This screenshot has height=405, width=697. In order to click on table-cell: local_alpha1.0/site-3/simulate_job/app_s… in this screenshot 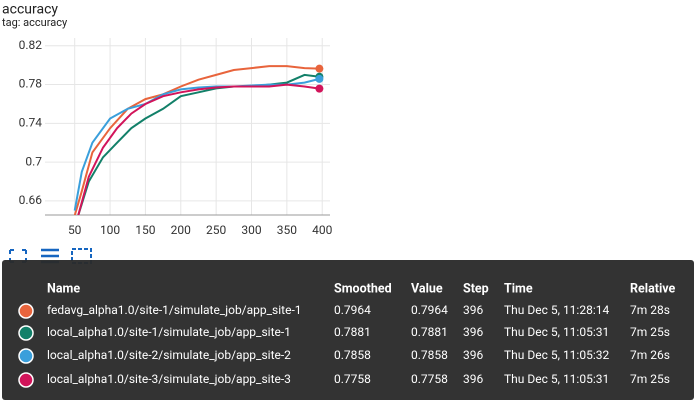, I will do `click(169, 379)`.